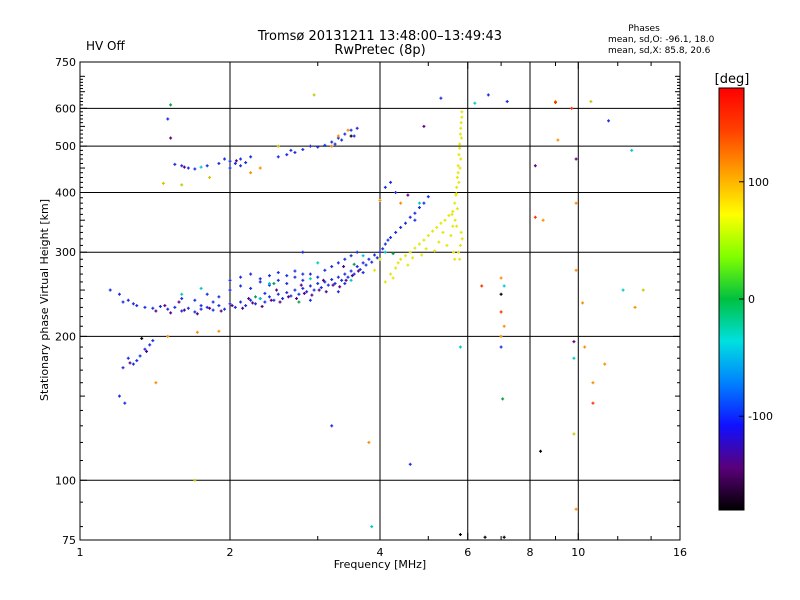 The width and height of the screenshot is (800, 600). Describe the element at coordinates (380, 552) in the screenshot. I see `x-tick-label: 4` at that location.